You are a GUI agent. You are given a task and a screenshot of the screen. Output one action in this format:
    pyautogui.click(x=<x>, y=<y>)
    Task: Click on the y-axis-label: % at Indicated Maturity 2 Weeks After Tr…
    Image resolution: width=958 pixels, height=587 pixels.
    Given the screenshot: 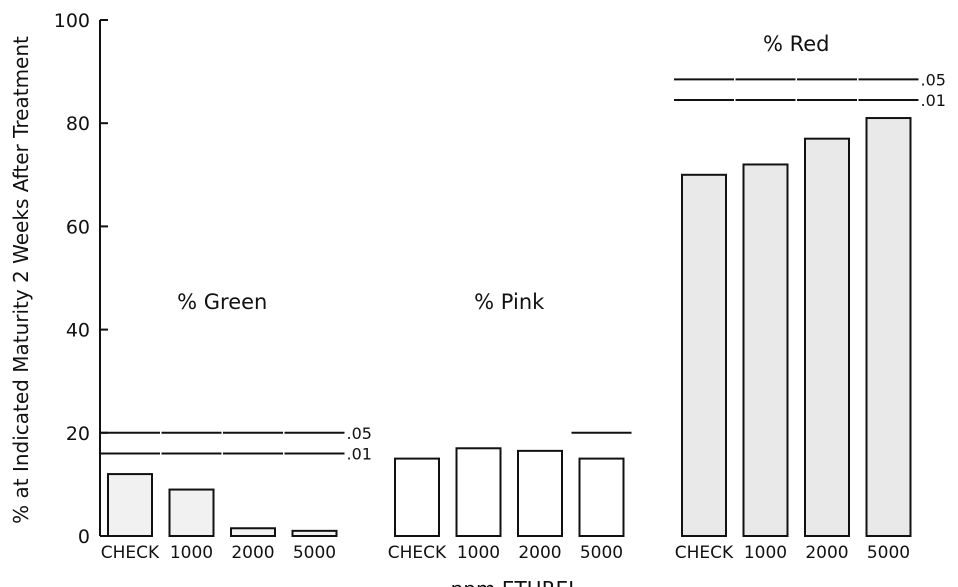 What is the action you would take?
    pyautogui.click(x=21, y=280)
    